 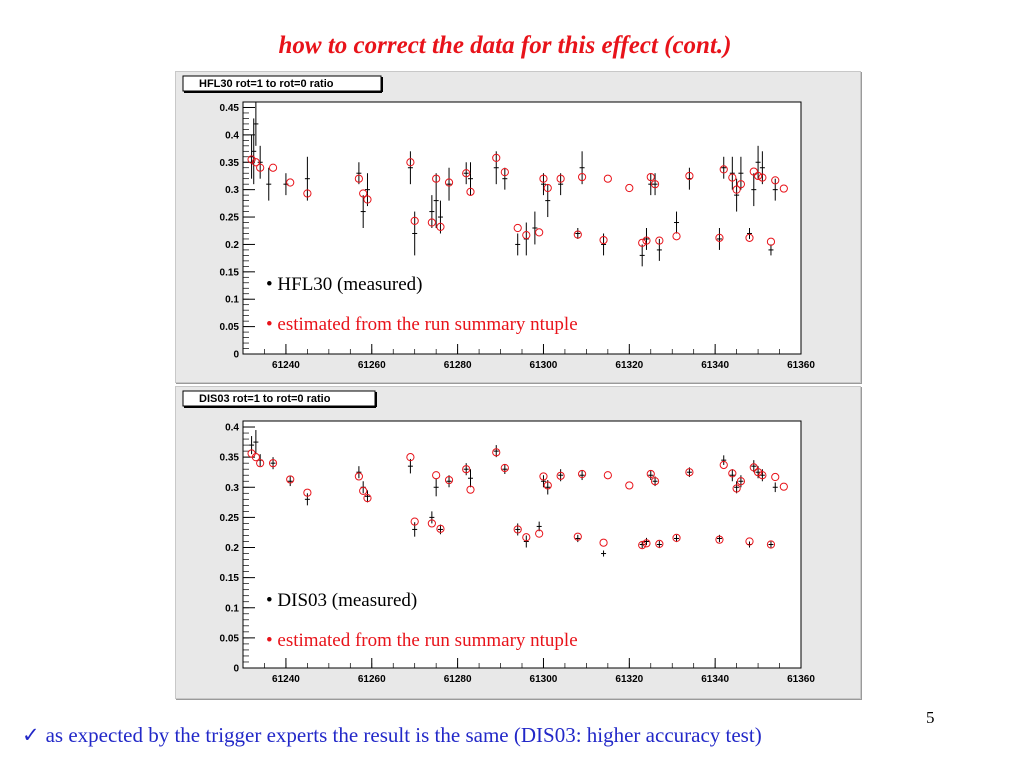 I want to click on y-tick-label: 0.15, so click(x=230, y=272).